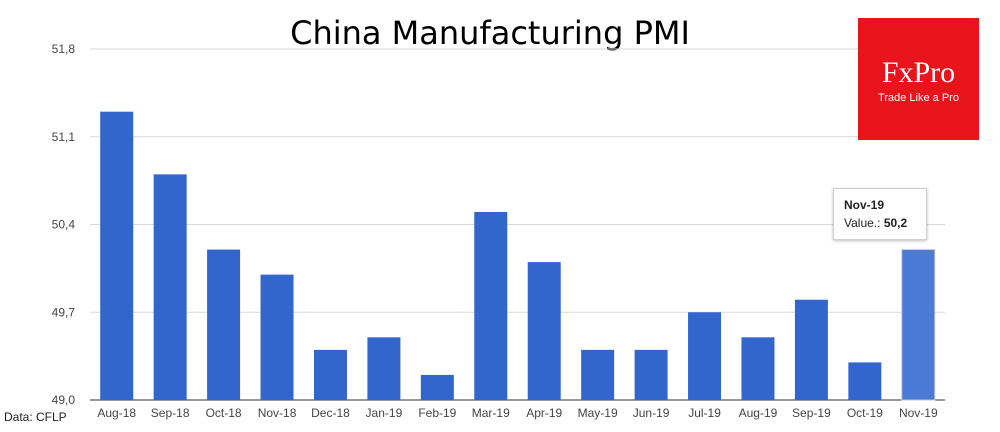 The width and height of the screenshot is (1000, 432). Describe the element at coordinates (35, 417) in the screenshot. I see `source-note: Data: CFLP` at that location.